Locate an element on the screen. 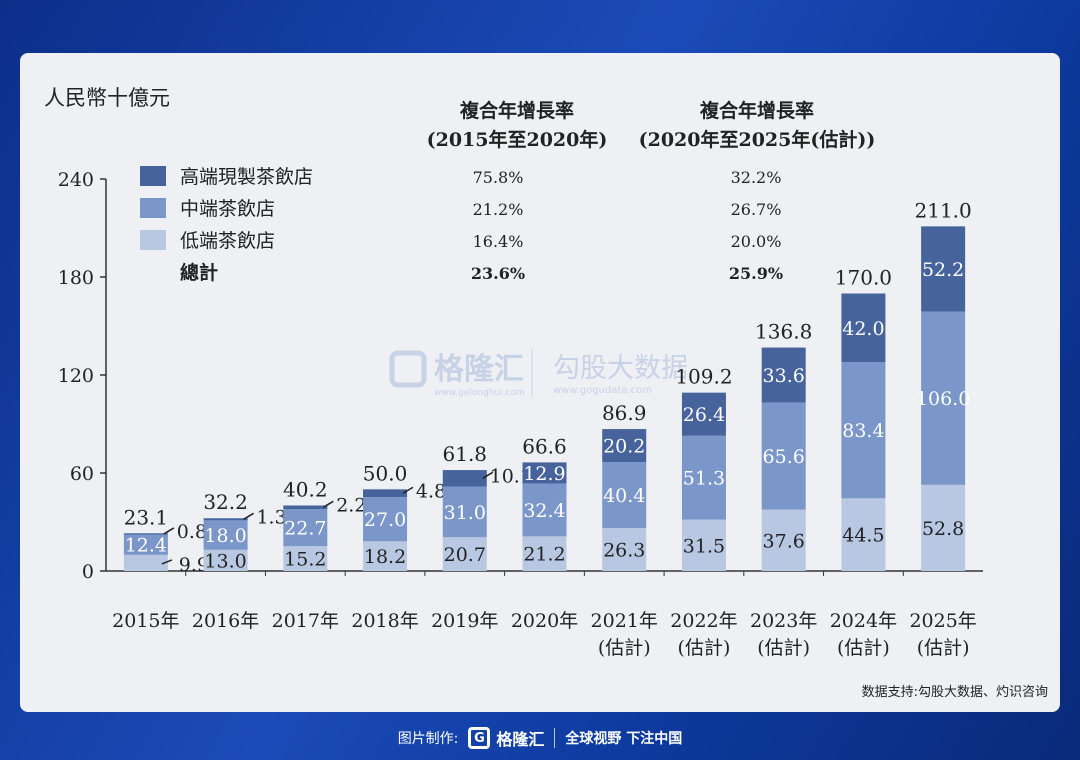  footer-made-by: 图片制作: is located at coordinates (428, 739).